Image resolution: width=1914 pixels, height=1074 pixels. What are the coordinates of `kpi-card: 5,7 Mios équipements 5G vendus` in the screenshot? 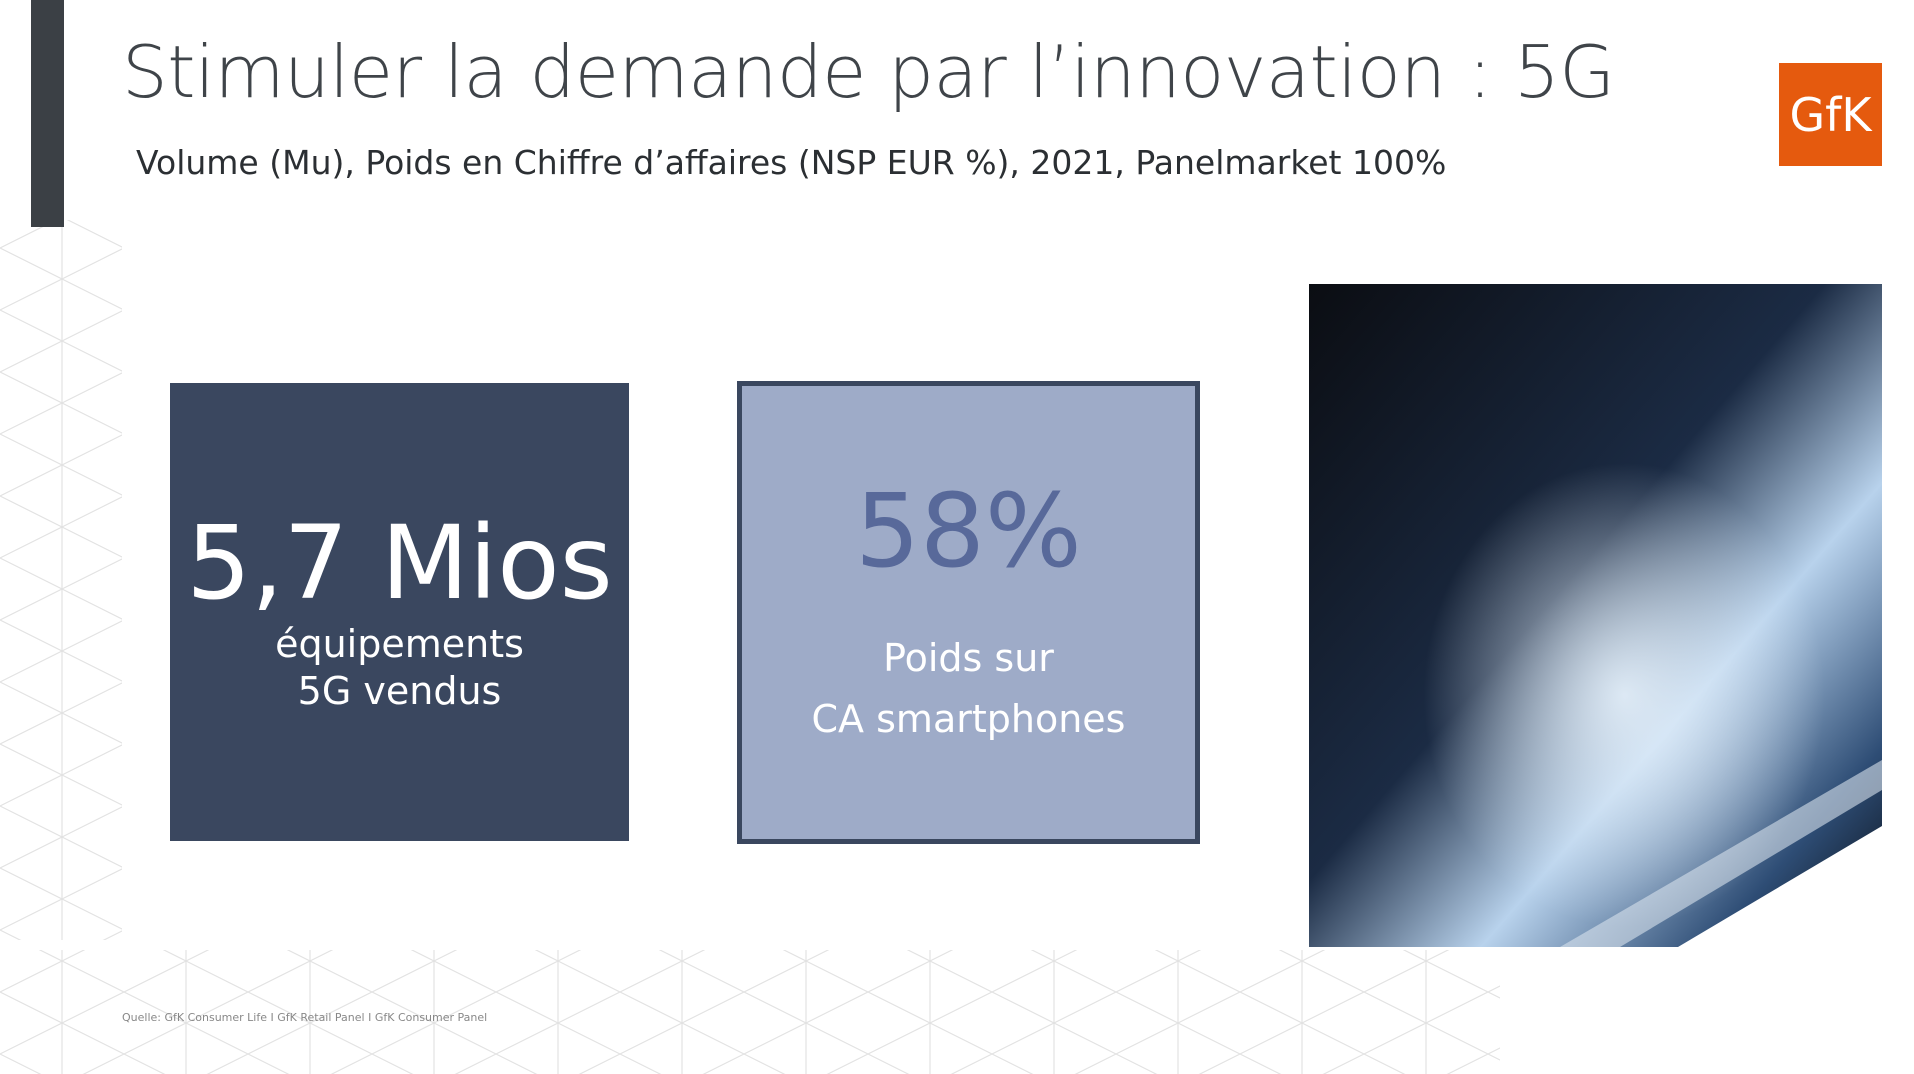 It's located at (399, 612).